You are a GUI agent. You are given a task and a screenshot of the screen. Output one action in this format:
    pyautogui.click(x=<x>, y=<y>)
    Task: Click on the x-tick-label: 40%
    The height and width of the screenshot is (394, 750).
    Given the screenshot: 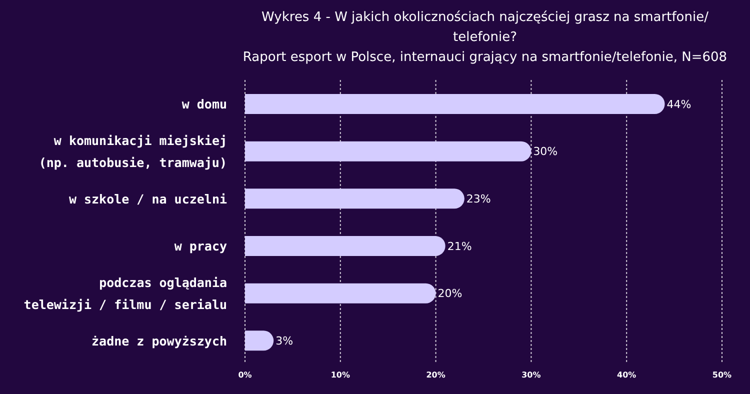 What is the action you would take?
    pyautogui.click(x=626, y=375)
    